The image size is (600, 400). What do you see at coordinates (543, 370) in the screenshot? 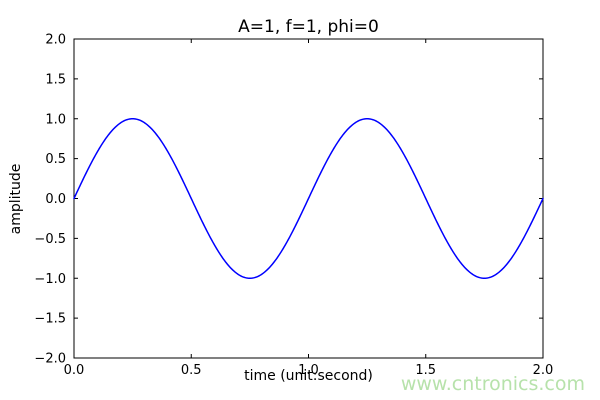
I see `x-tick-label: 2.0` at bounding box center [543, 370].